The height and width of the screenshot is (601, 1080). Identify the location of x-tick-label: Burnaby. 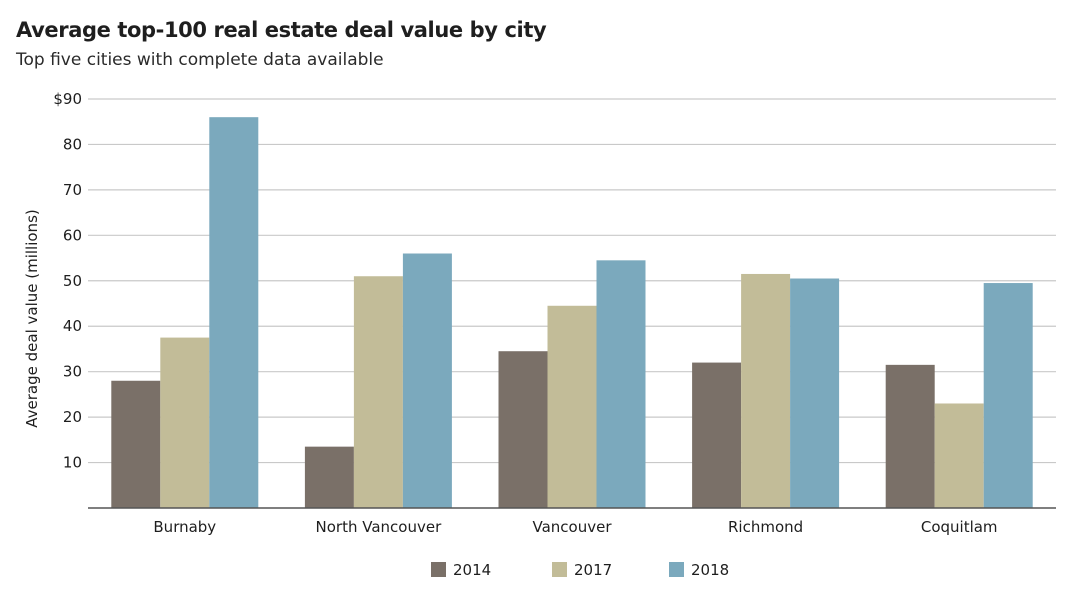
(184, 527).